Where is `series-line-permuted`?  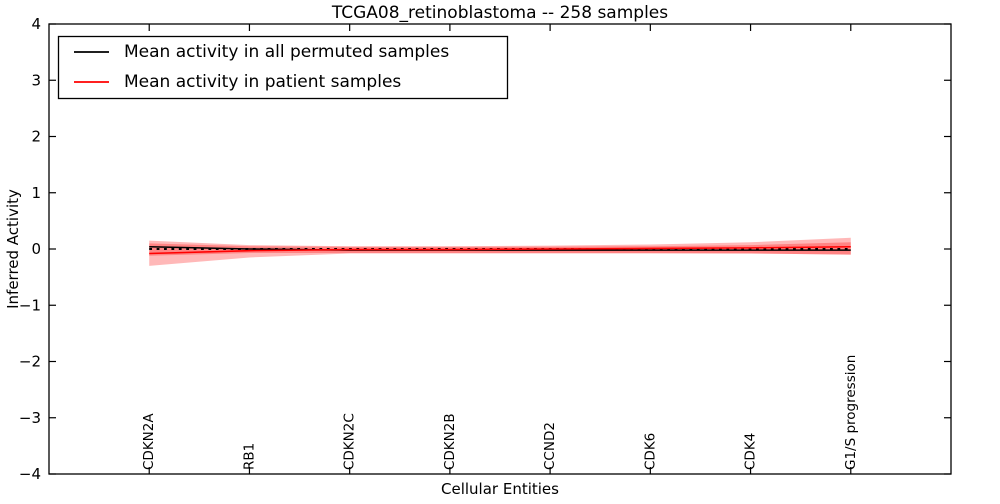 series-line-permuted is located at coordinates (500, 248).